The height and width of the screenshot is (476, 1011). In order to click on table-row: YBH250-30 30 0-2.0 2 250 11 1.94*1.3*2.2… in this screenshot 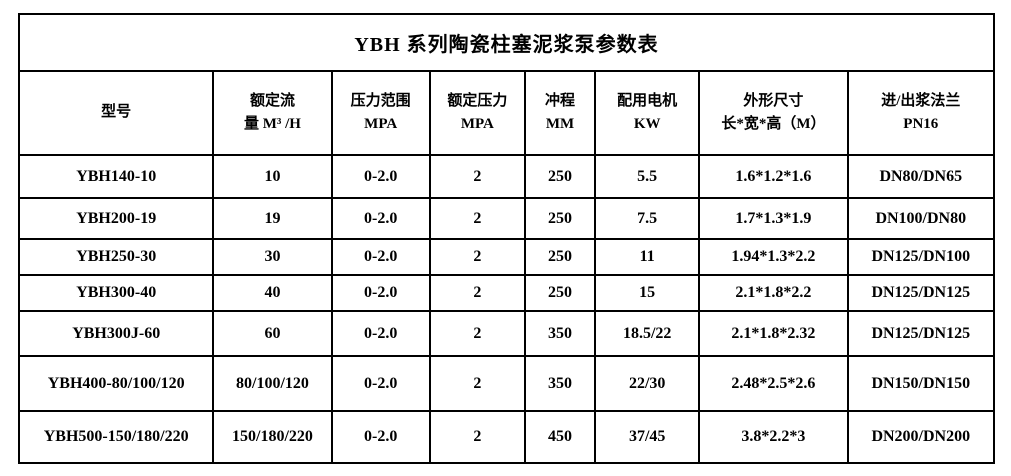, I will do `click(506, 257)`.